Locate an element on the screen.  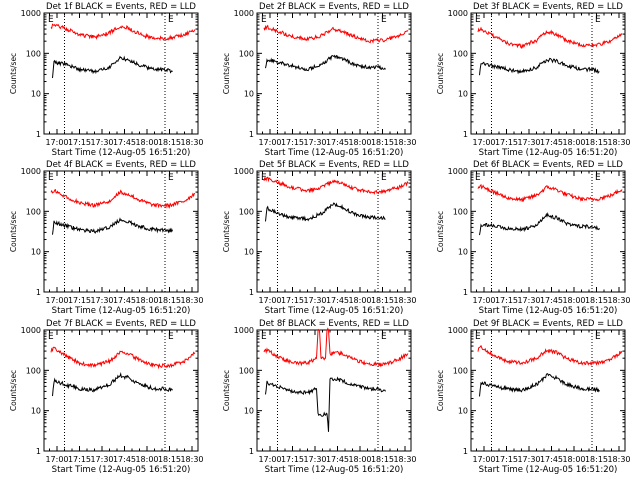
panel-title: Det 6f BLACK = Events, RED = LLD is located at coordinates (548, 165).